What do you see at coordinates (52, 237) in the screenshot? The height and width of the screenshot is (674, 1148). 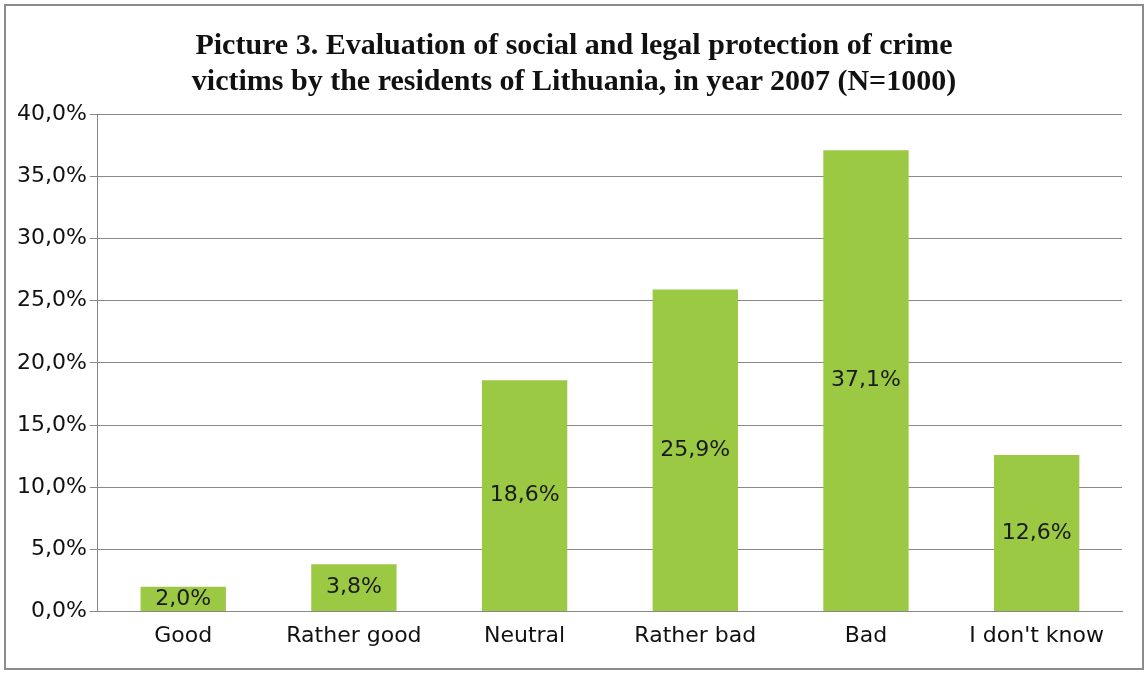 I see `y-tick-label: 30,0%` at bounding box center [52, 237].